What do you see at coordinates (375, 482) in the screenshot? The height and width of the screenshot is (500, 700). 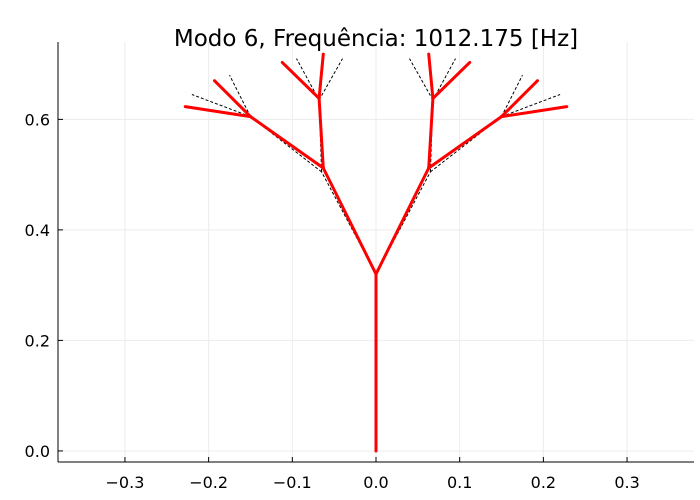 I see `x-tick-label: 0.0` at bounding box center [375, 482].